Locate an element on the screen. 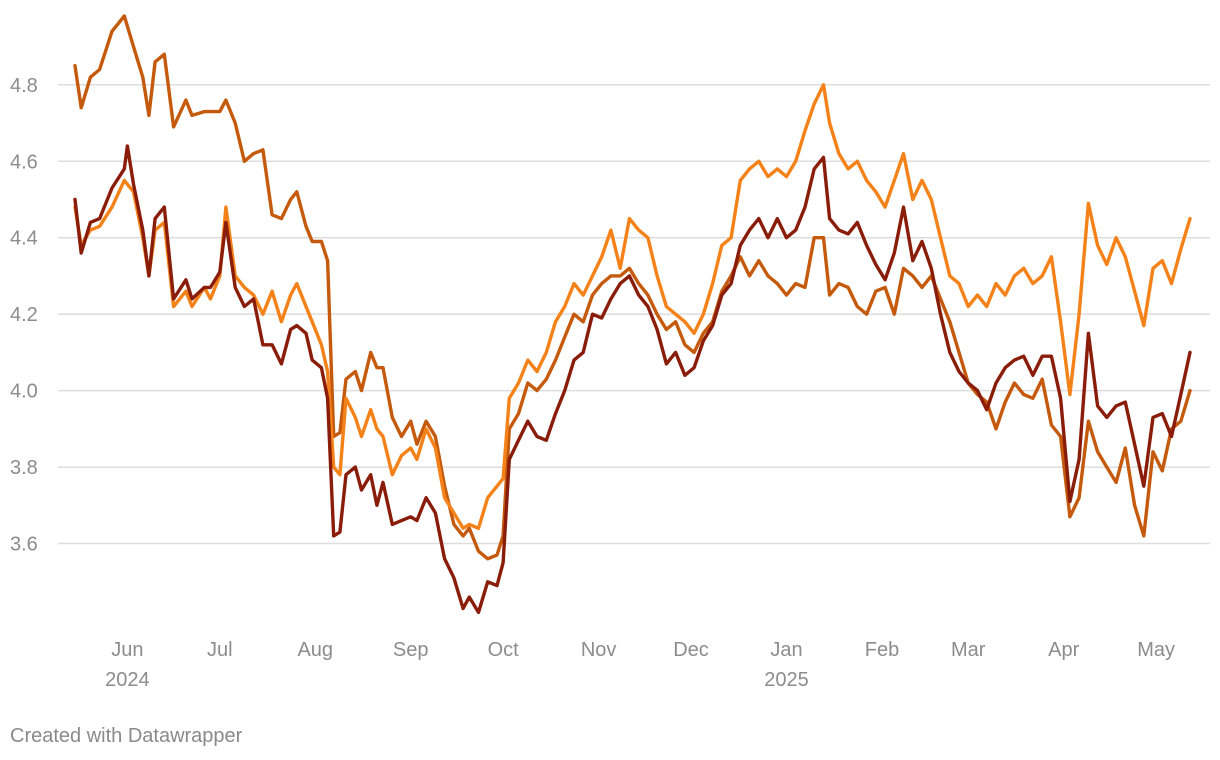 This screenshot has height=760, width=1220. y-tick-label: 4.2 is located at coordinates (24, 315).